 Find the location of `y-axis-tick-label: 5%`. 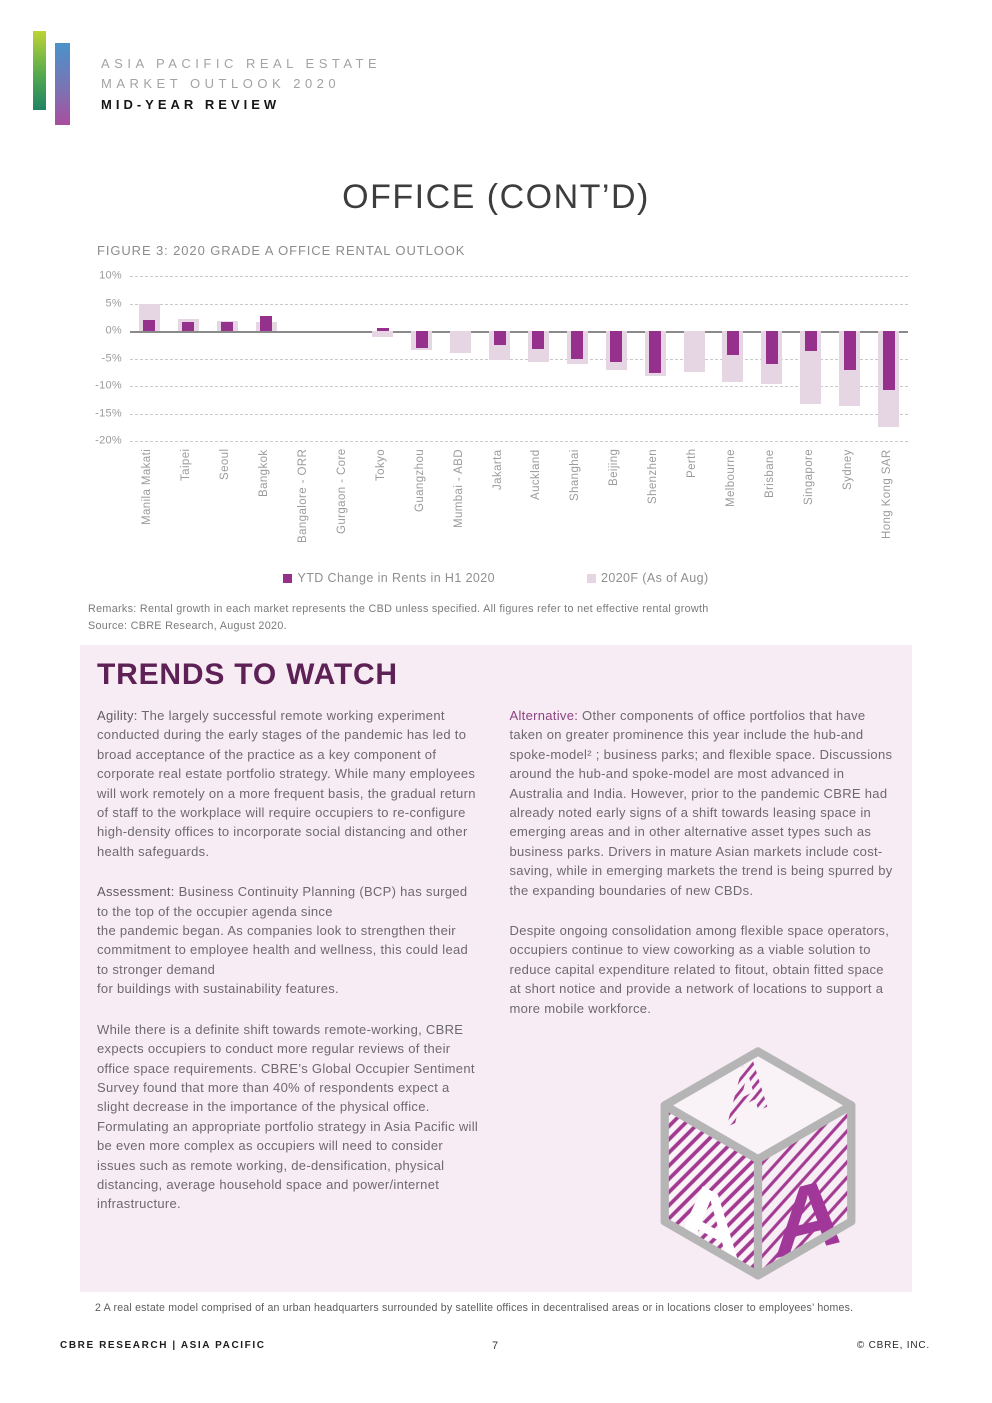

y-axis-tick-label: 5% is located at coordinates (113, 302).